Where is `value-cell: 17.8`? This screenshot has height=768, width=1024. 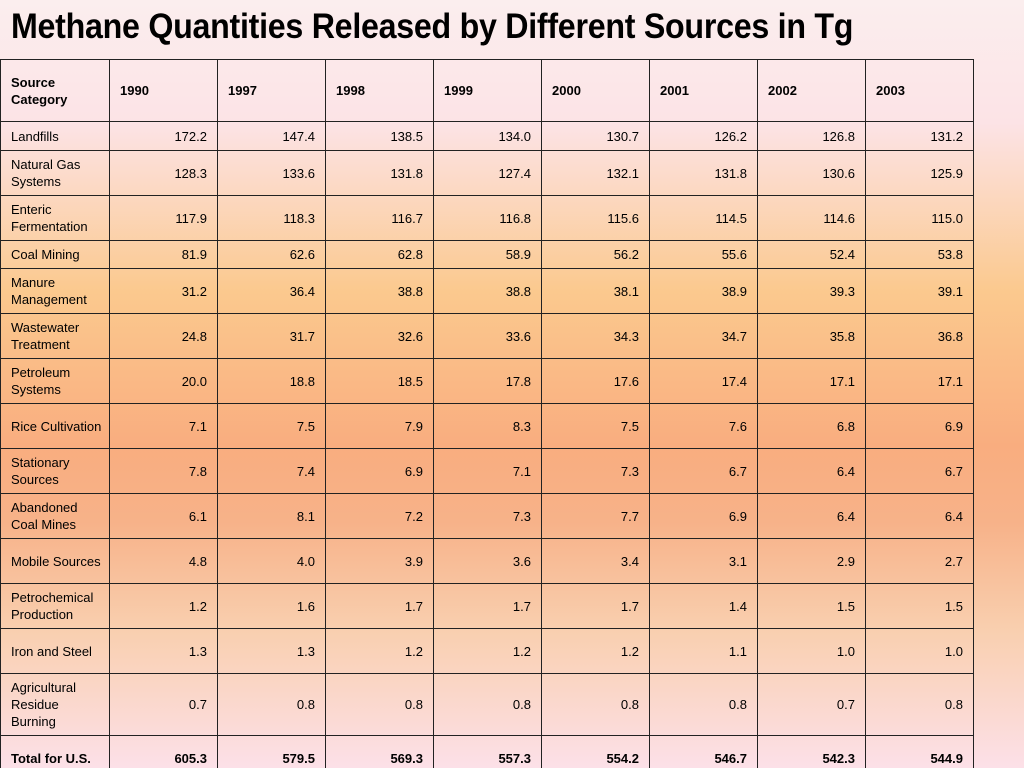
value-cell: 17.8 is located at coordinates (487, 381).